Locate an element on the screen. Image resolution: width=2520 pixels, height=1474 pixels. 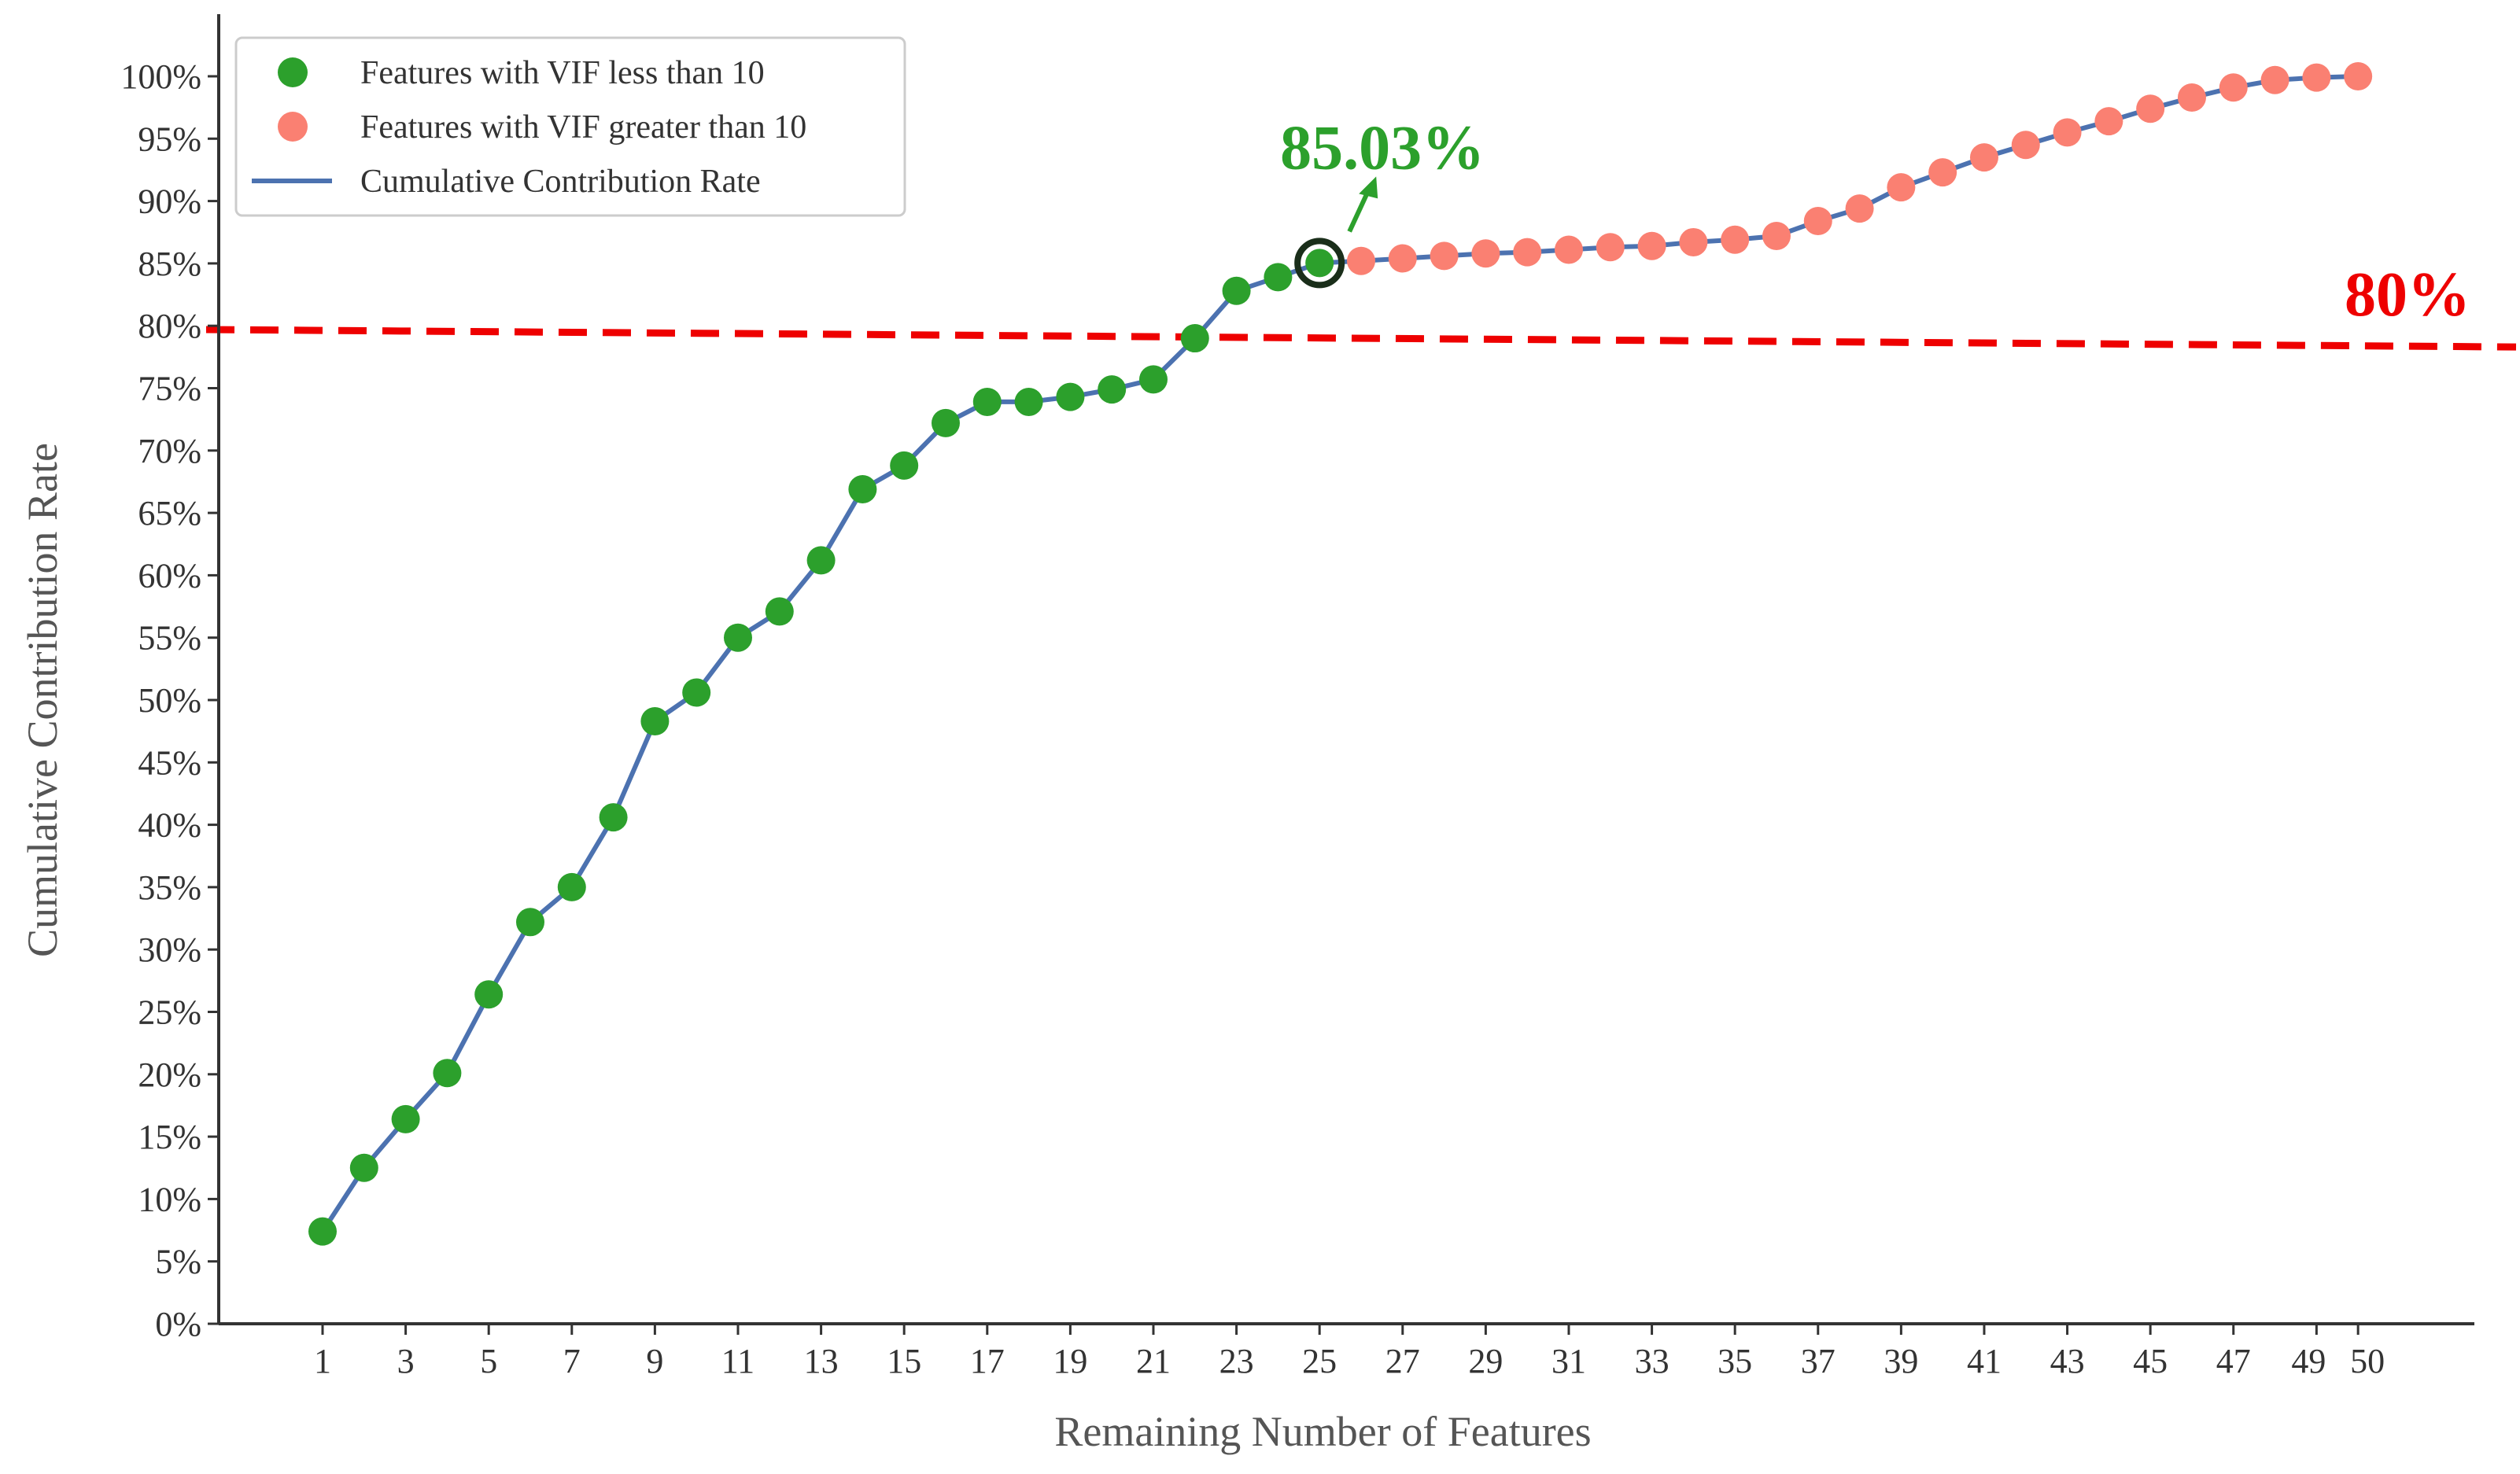
y-tick-label: 45% is located at coordinates (169, 762).